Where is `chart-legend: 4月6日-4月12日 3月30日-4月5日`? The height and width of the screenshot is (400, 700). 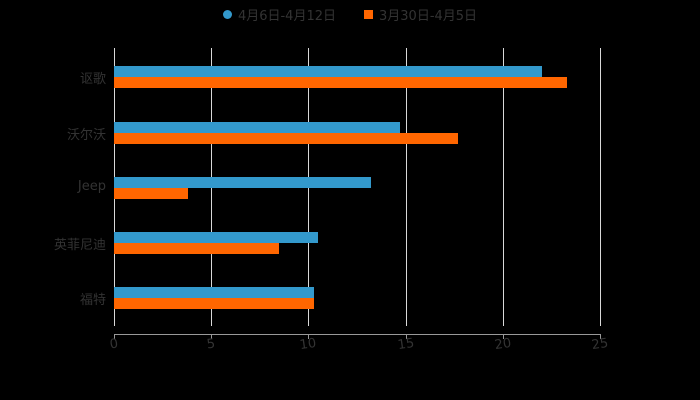
chart-legend: 4月6日-4月12日 3月30日-4月5日 is located at coordinates (350, 14).